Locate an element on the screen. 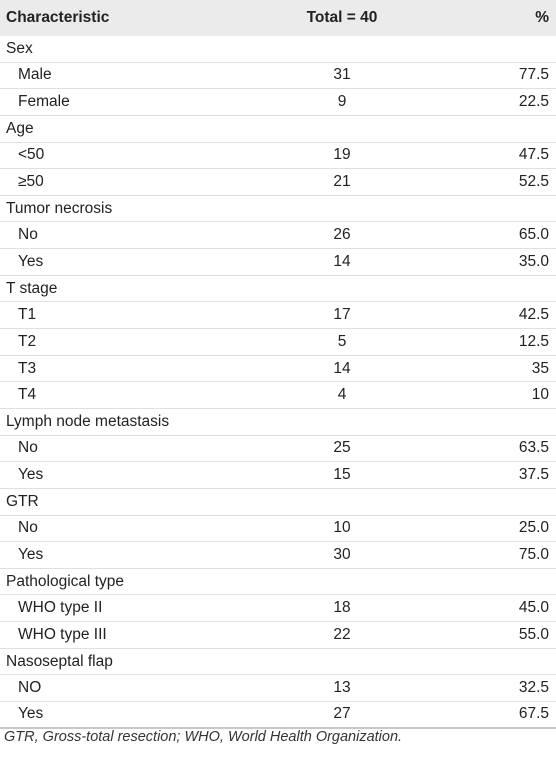 The image size is (556, 775). row-percent: 35.0 is located at coordinates (533, 261).